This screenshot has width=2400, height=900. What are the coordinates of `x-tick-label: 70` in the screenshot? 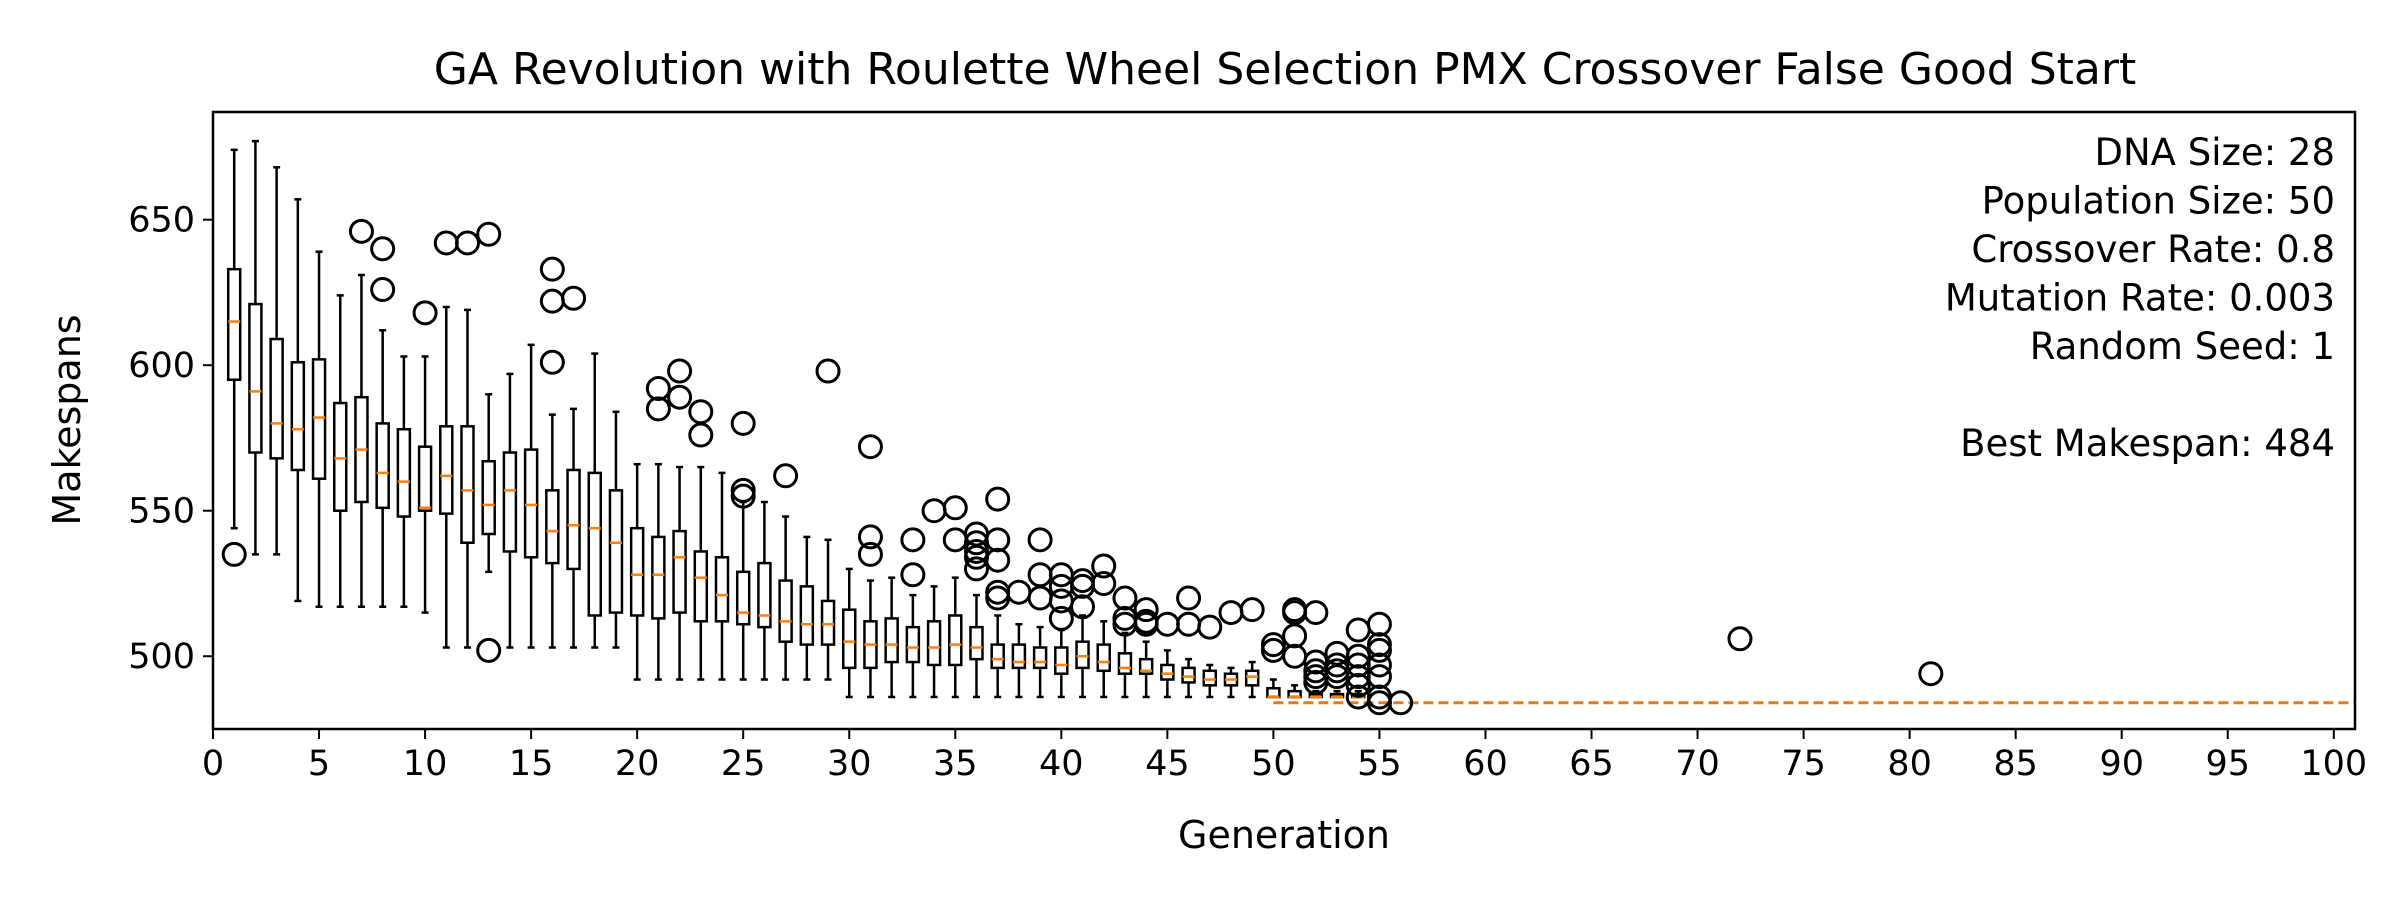 It's located at (1697, 764).